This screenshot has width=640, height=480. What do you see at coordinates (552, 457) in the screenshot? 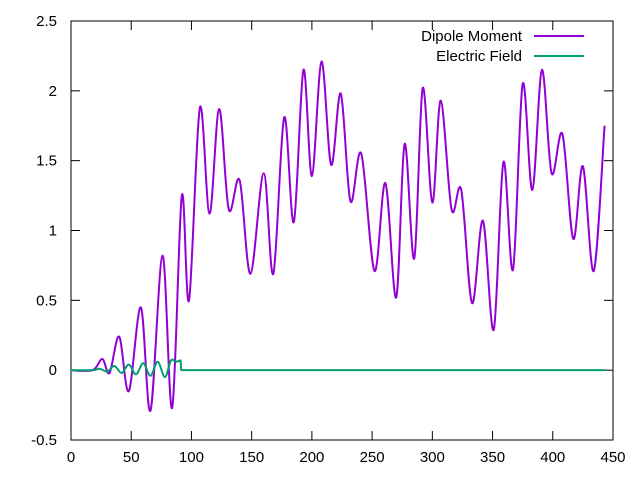
I see `x-tick-label: 400` at bounding box center [552, 457].